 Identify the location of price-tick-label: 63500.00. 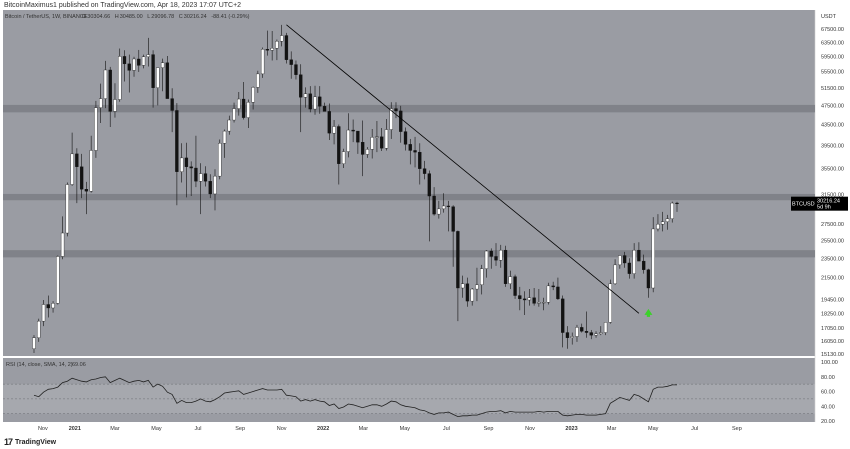
(832, 43).